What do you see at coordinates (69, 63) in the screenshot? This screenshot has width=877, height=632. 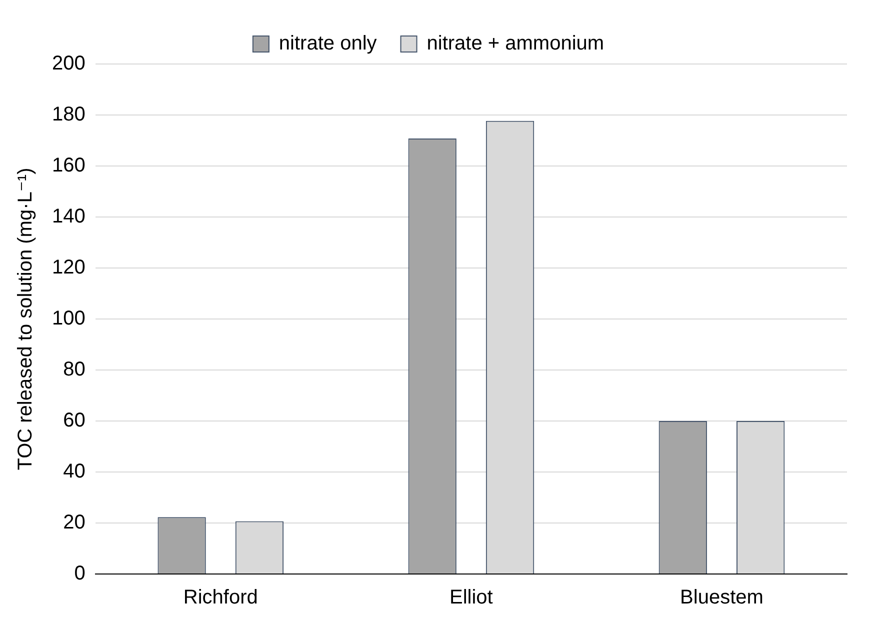 I see `y-tick-label: 200` at bounding box center [69, 63].